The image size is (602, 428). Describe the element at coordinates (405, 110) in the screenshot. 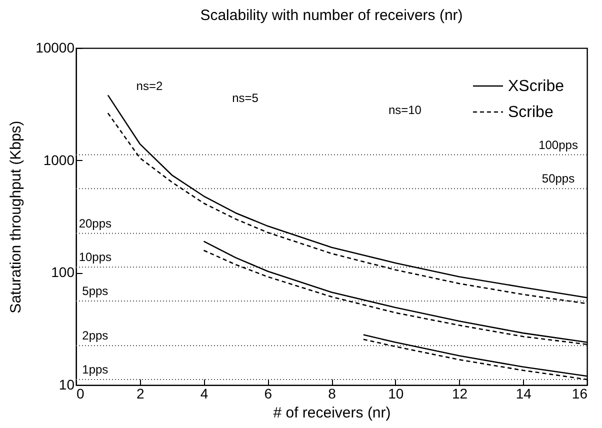

I see `annotation: ns=10` at that location.